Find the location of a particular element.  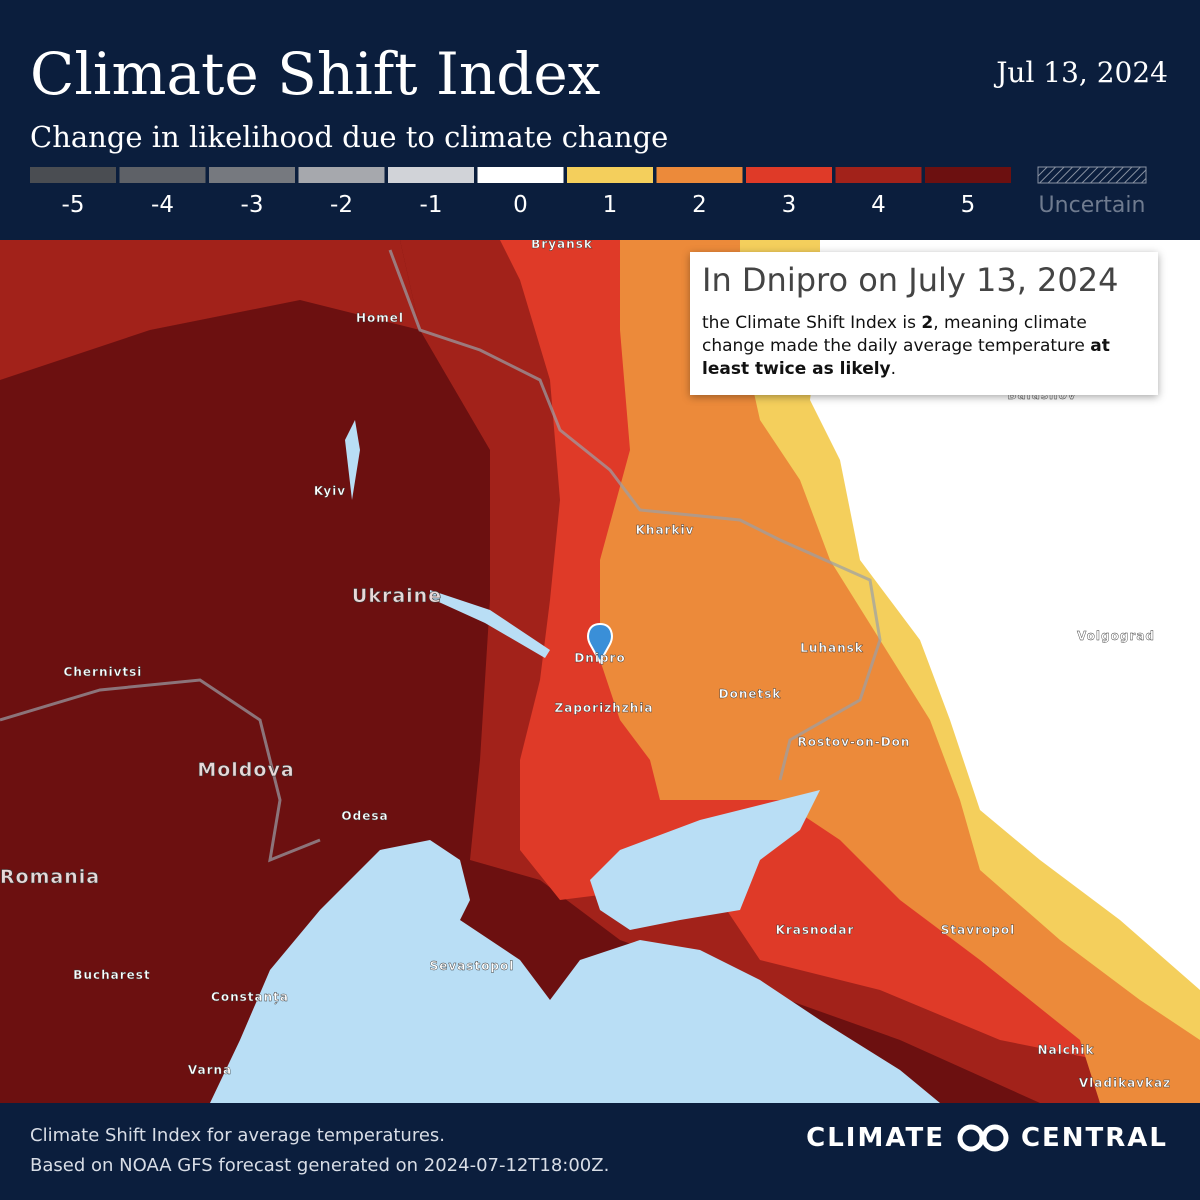

place-label: Luhansk is located at coordinates (832, 648).